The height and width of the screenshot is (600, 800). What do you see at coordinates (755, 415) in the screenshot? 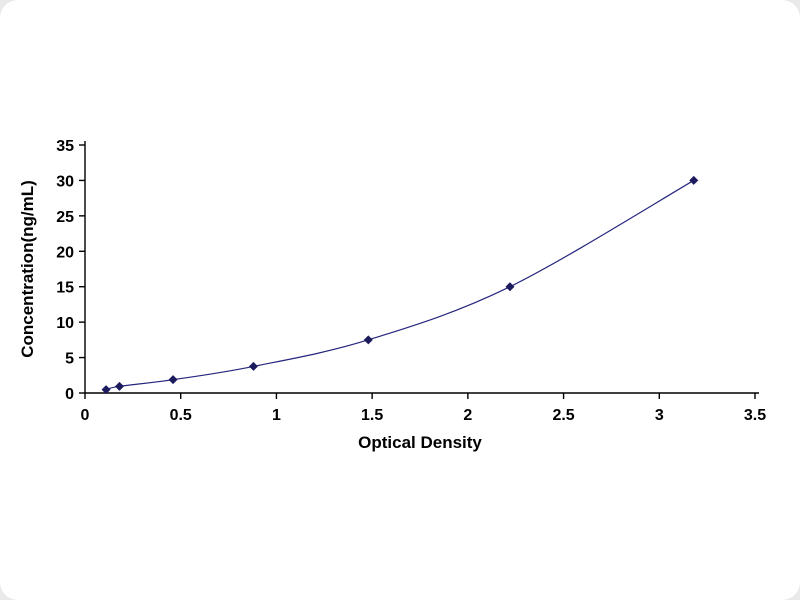
I see `x-tick-label: 3.5` at bounding box center [755, 415].